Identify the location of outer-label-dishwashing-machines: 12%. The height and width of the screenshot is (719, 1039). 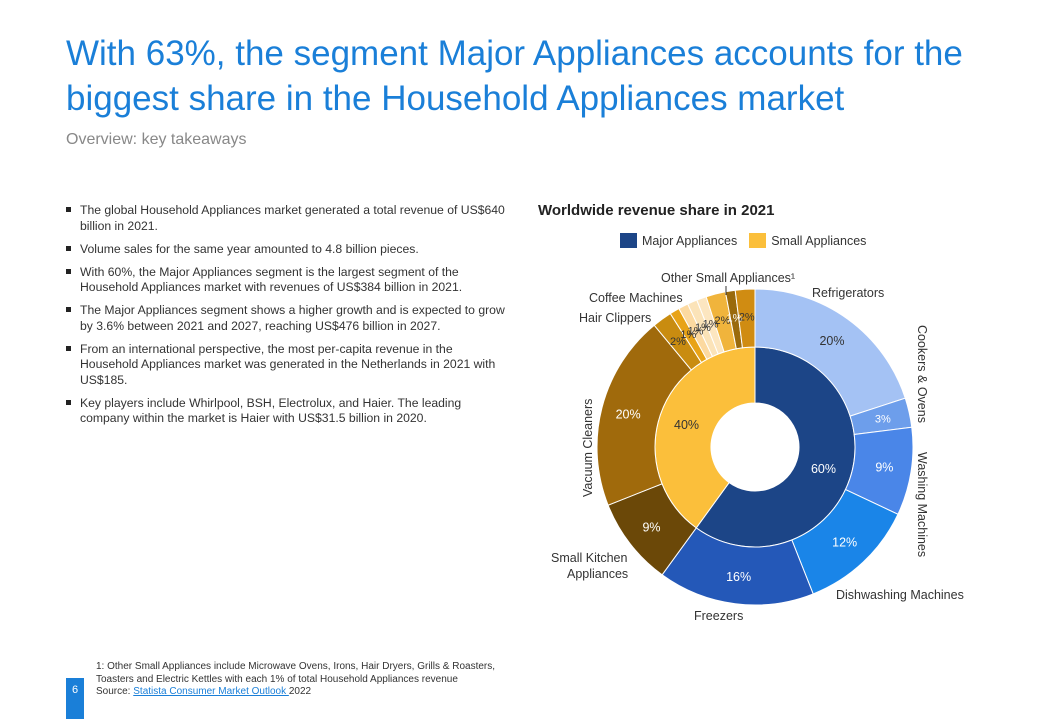
(844, 542).